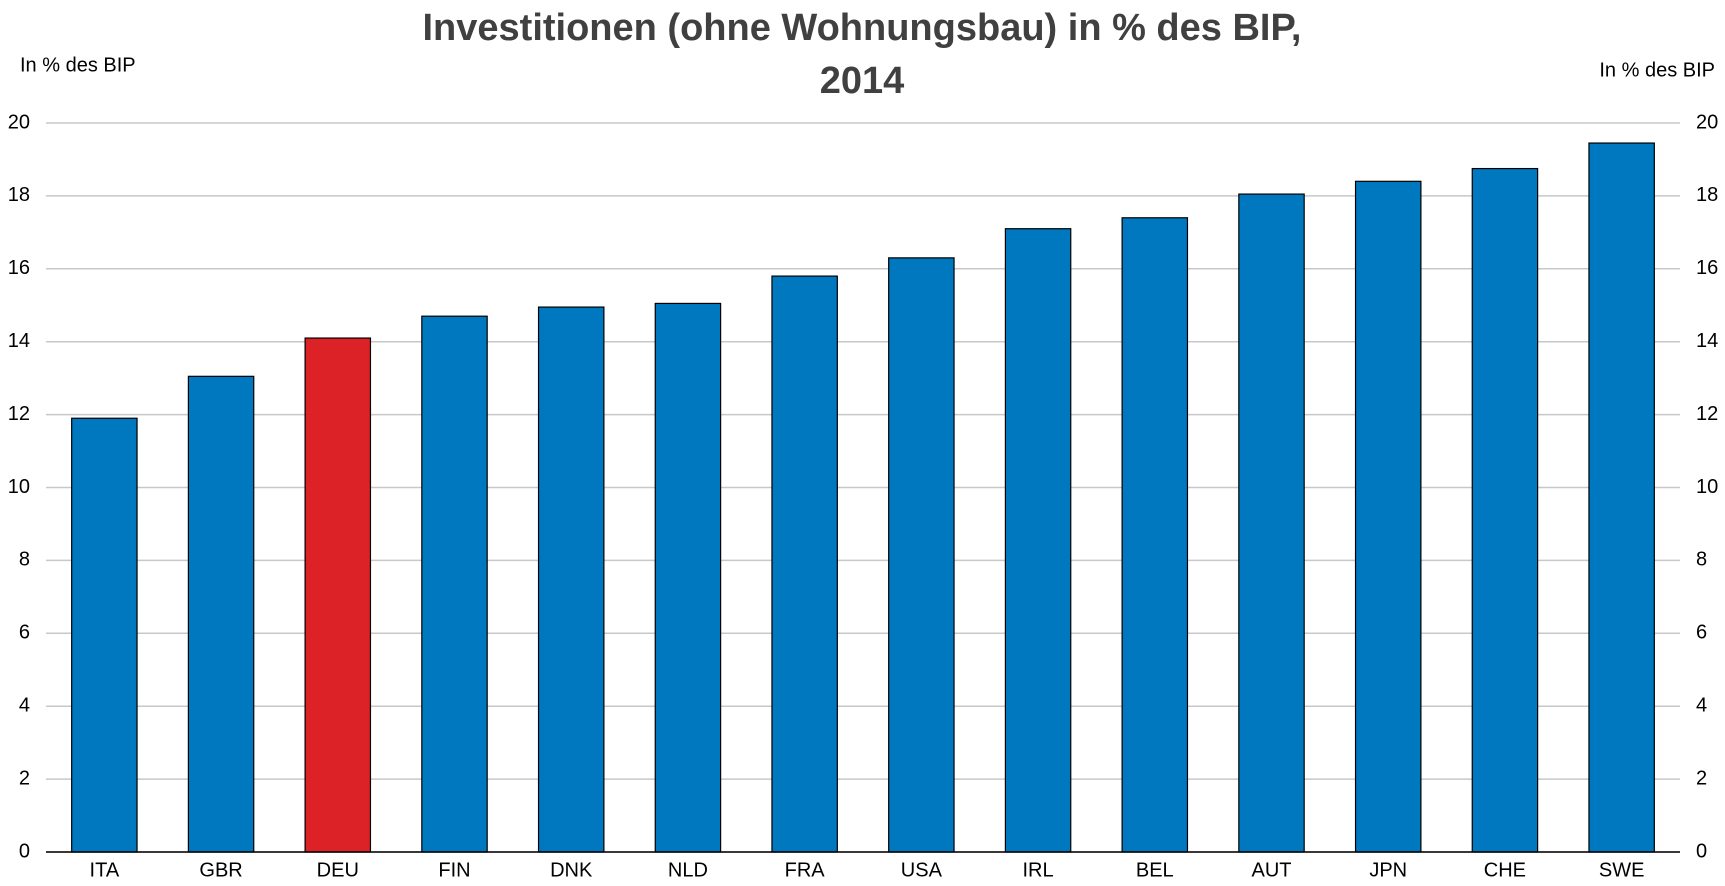 The width and height of the screenshot is (1725, 886). I want to click on y-tick-label: 6, so click(24, 633).